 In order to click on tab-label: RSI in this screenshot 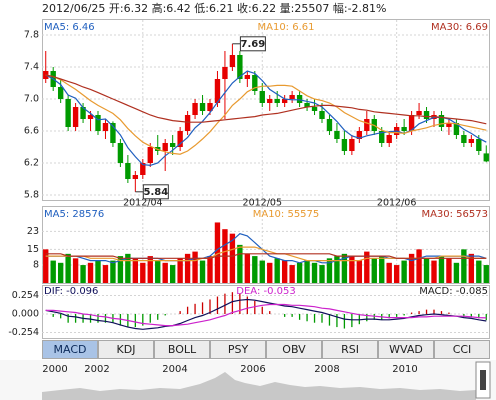, I will do `click(350, 349)`.